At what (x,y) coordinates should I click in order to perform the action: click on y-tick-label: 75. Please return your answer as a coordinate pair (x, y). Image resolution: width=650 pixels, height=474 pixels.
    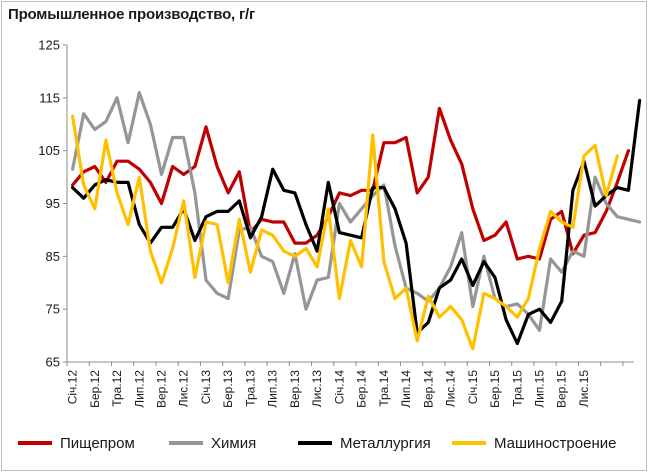
    Looking at the image, I should click on (53, 309).